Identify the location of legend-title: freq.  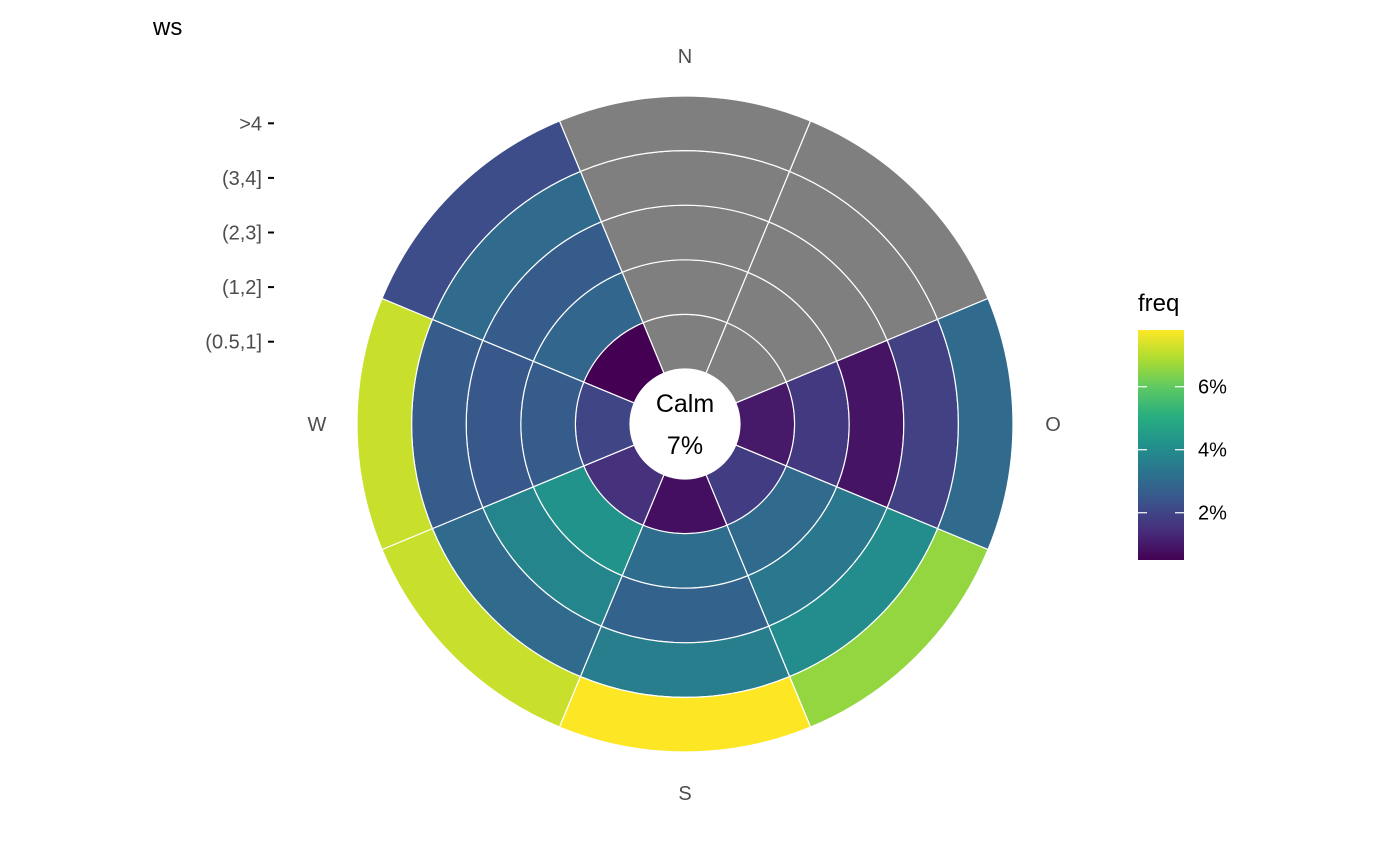
(1158, 303).